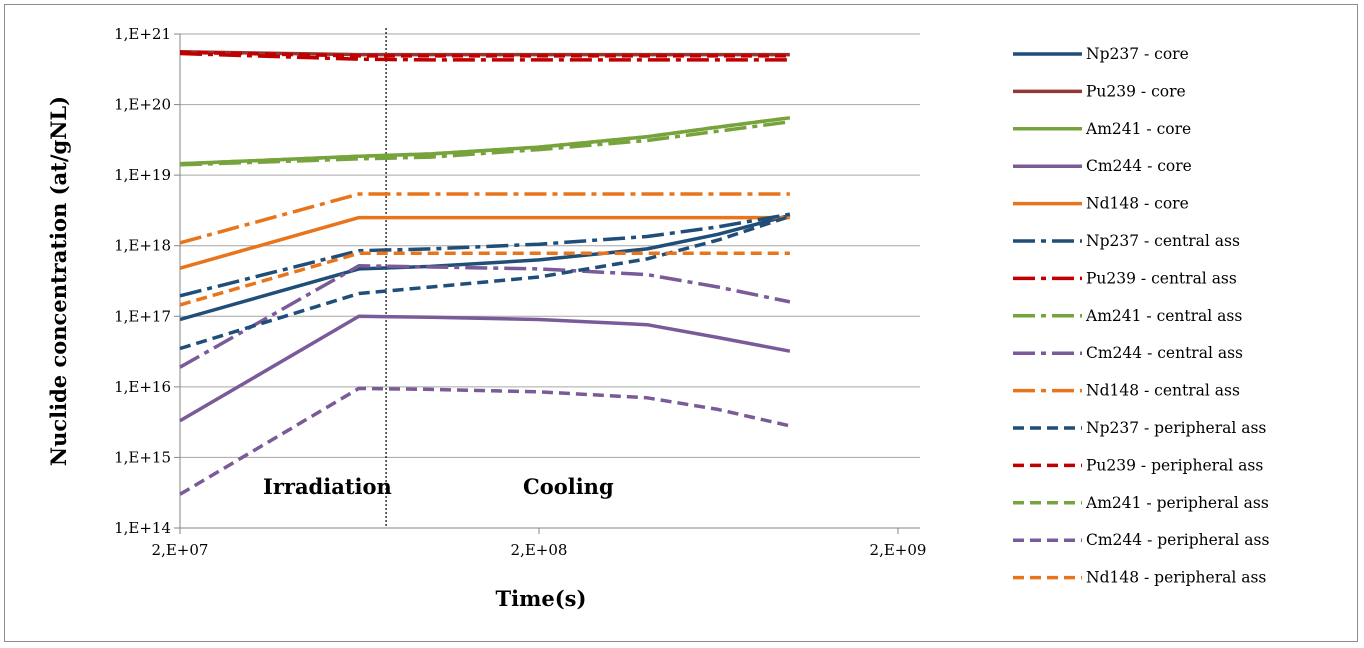  What do you see at coordinates (1174, 465) in the screenshot?
I see `legend-label: Pu239 - peripheral ass` at bounding box center [1174, 465].